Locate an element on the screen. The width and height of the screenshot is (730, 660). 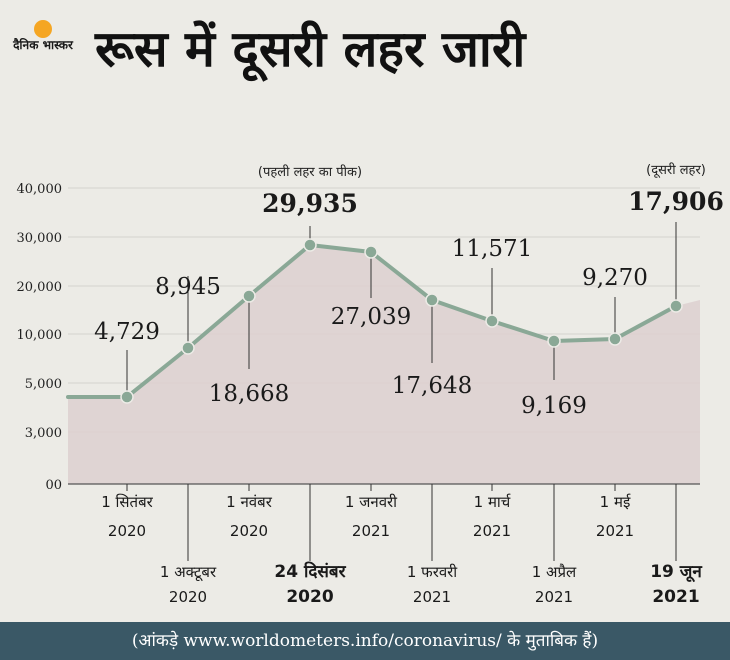
x-tick-label: 24 दिसंबर is located at coordinates (310, 571).